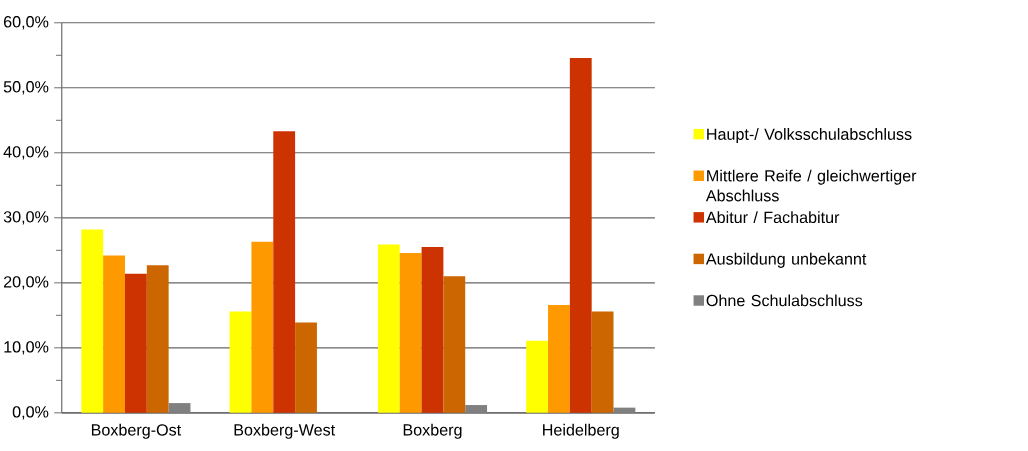  I want to click on legend-label: Ohne Schulabschluss, so click(784, 300).